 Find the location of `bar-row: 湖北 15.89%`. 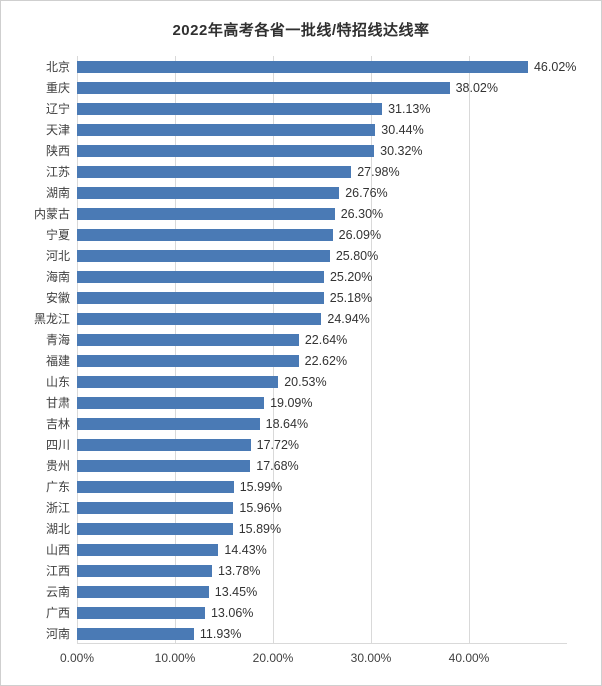

bar-row: 湖北 15.89% is located at coordinates (301, 528).